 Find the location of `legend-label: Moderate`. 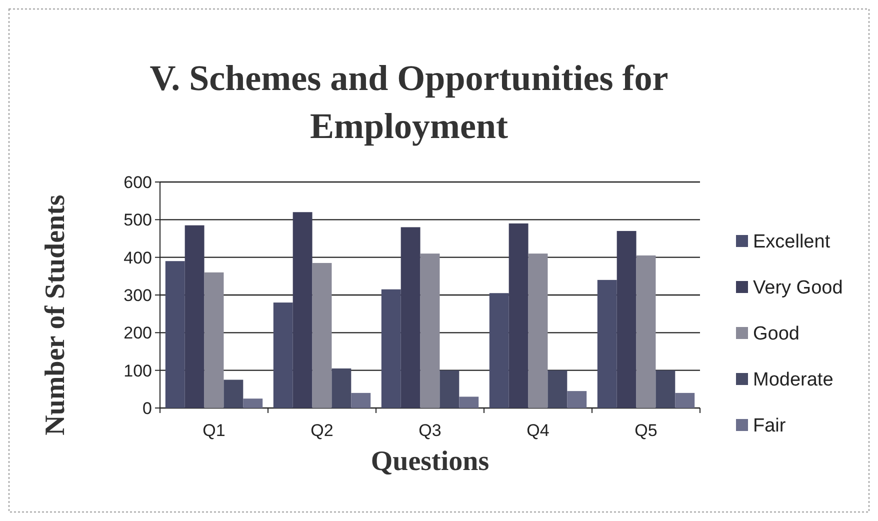

legend-label: Moderate is located at coordinates (793, 380).